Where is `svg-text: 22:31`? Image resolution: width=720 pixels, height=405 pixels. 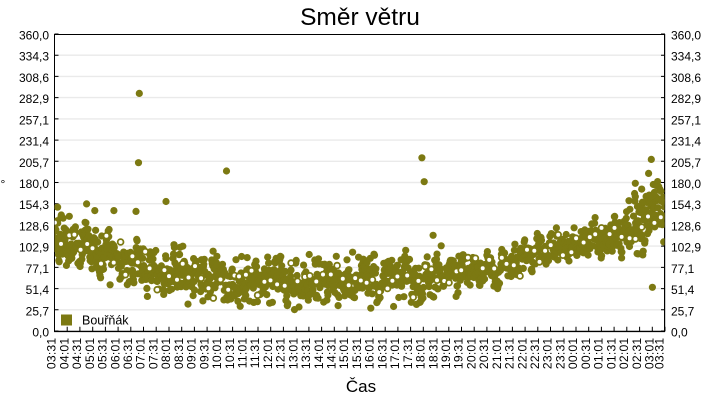 svg-text: 22:31 is located at coordinates (535, 354).